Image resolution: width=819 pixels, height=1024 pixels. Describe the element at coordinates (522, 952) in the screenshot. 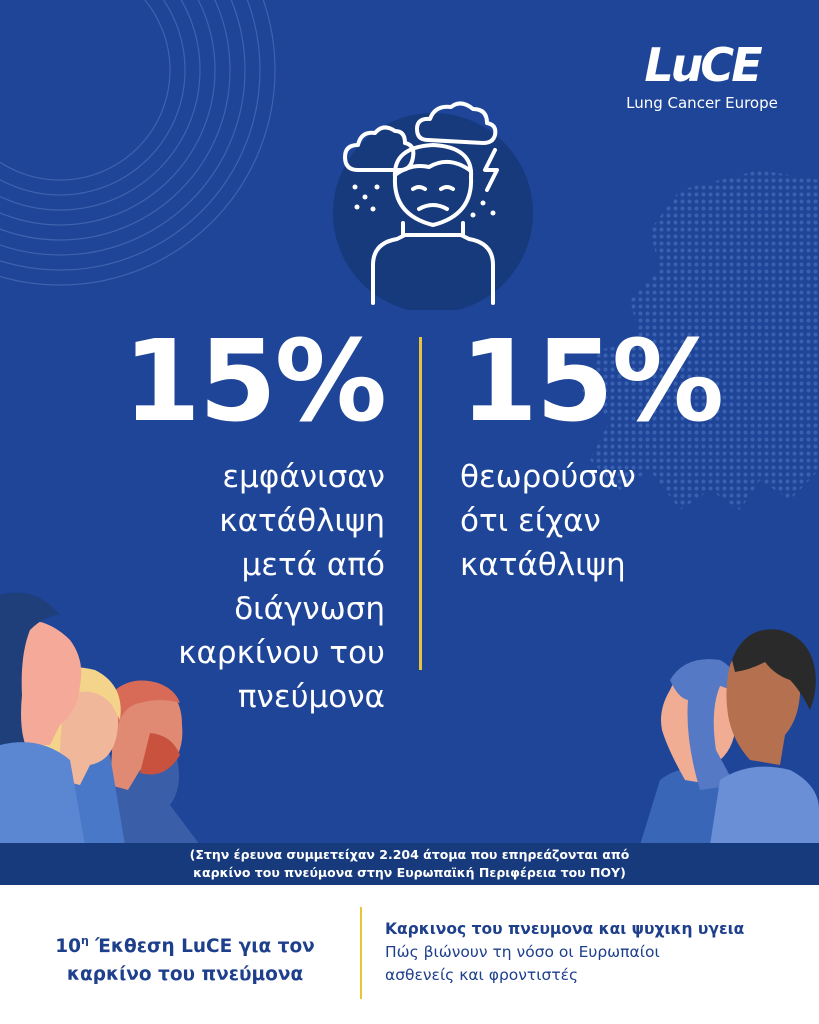

I see `subtitle-line: Πώς βιώνουν τη νόσο οι Ευρωπαίοι` at that location.